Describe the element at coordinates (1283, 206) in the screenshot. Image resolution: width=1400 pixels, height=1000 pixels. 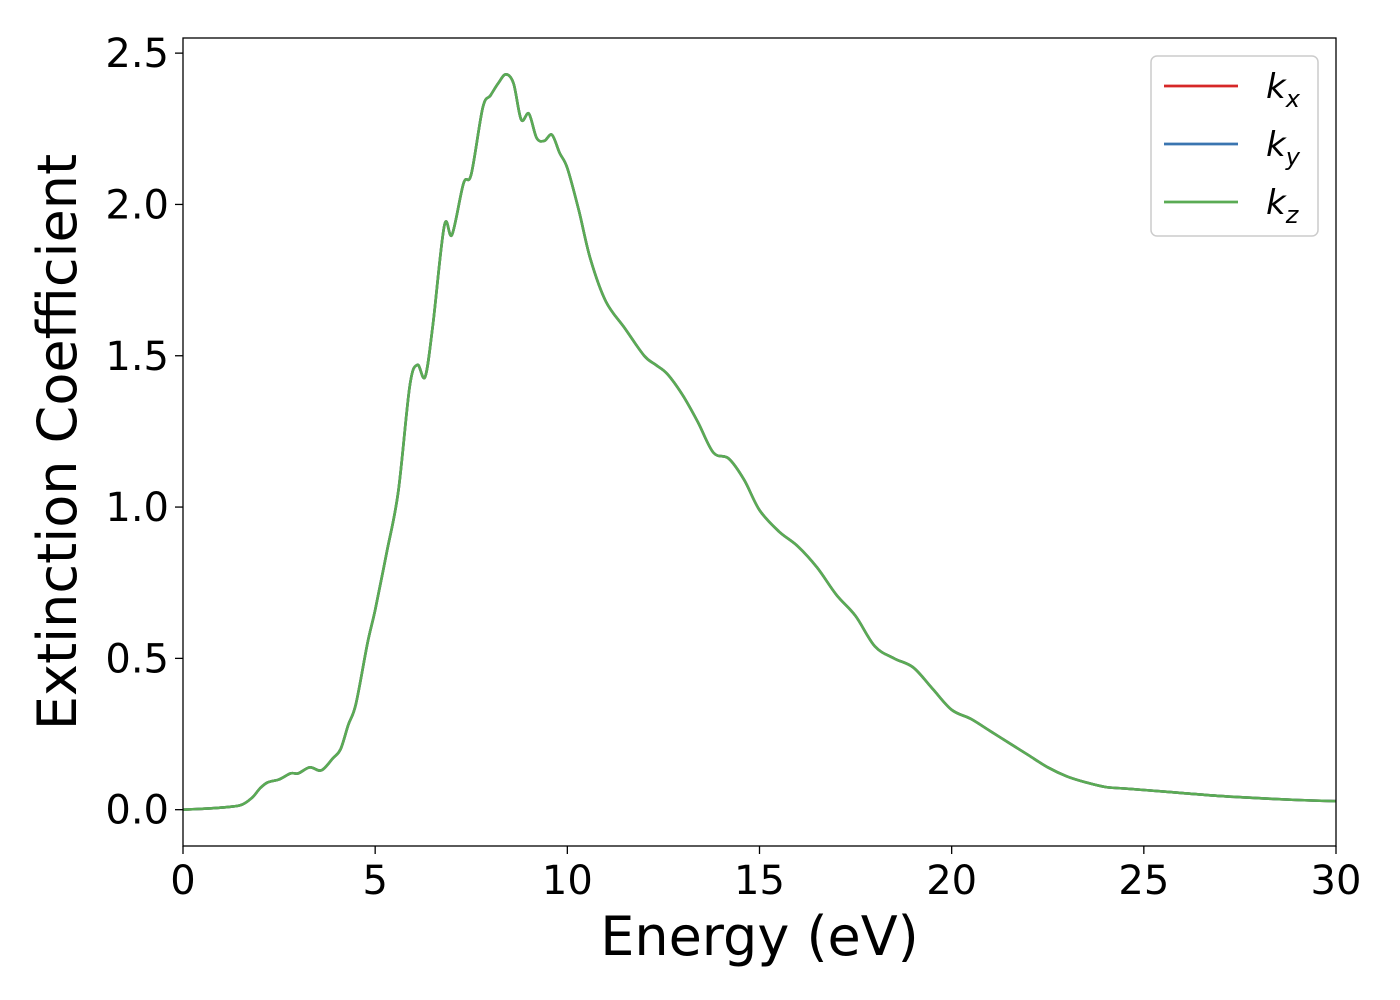
I see `legend-label-k-z: kz` at that location.